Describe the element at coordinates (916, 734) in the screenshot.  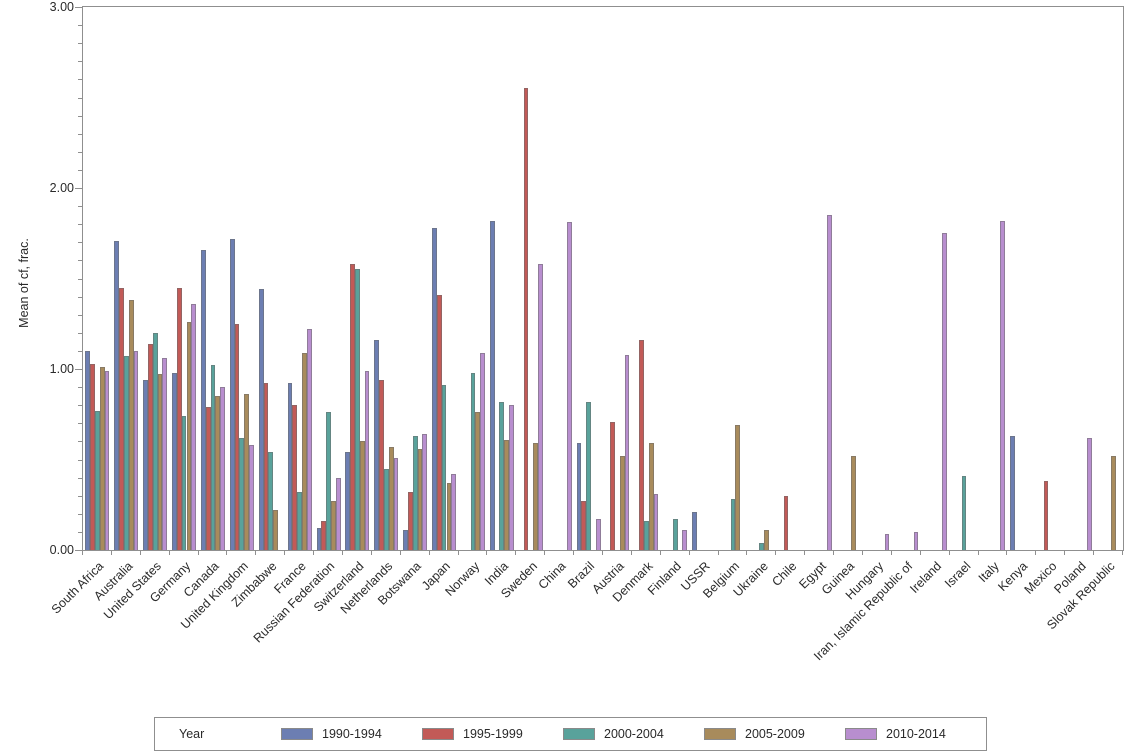
I see `legend-label: 2010-2014` at that location.